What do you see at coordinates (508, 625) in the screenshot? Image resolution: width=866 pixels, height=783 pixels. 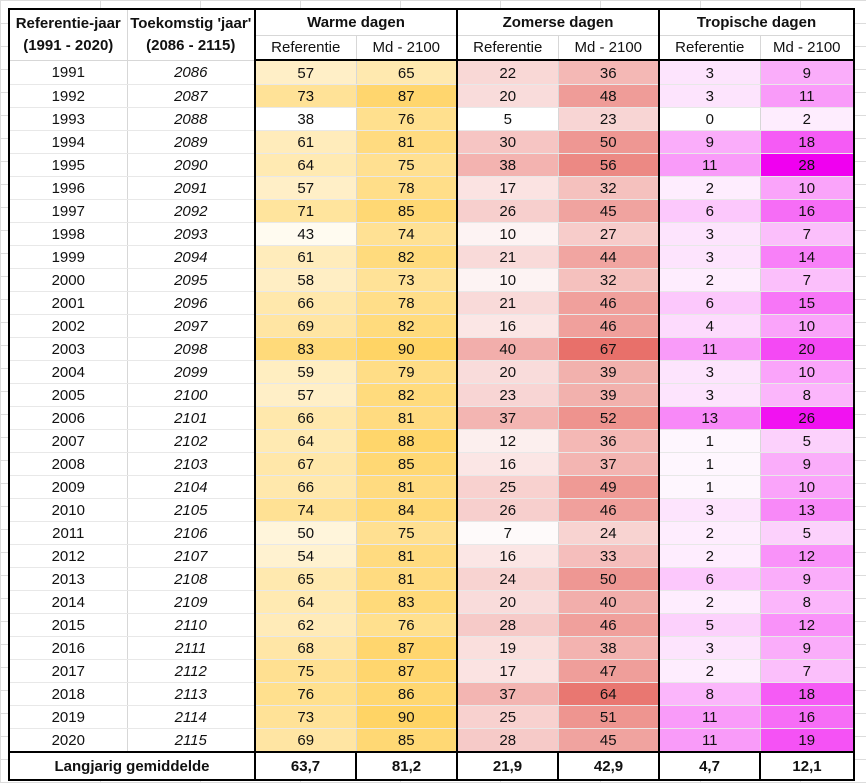 I see `cell-summer-reference: 28` at bounding box center [508, 625].